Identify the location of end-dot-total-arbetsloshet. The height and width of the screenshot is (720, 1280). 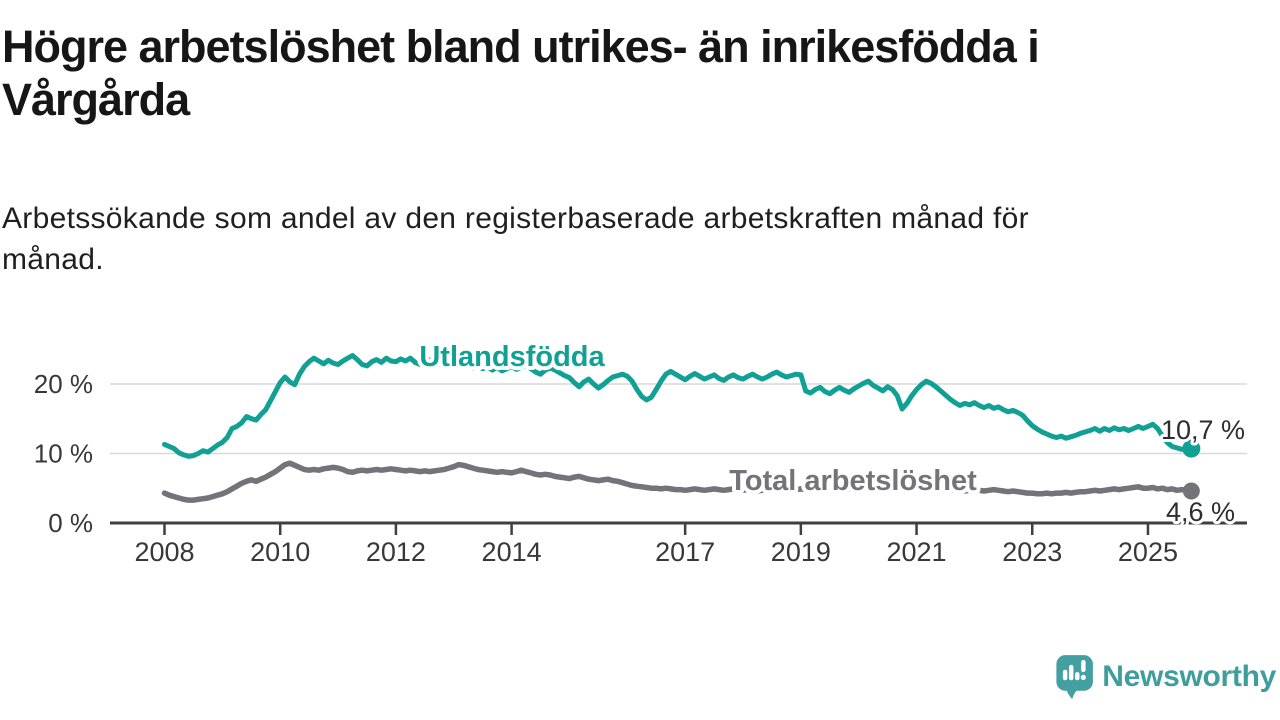
(1191, 491).